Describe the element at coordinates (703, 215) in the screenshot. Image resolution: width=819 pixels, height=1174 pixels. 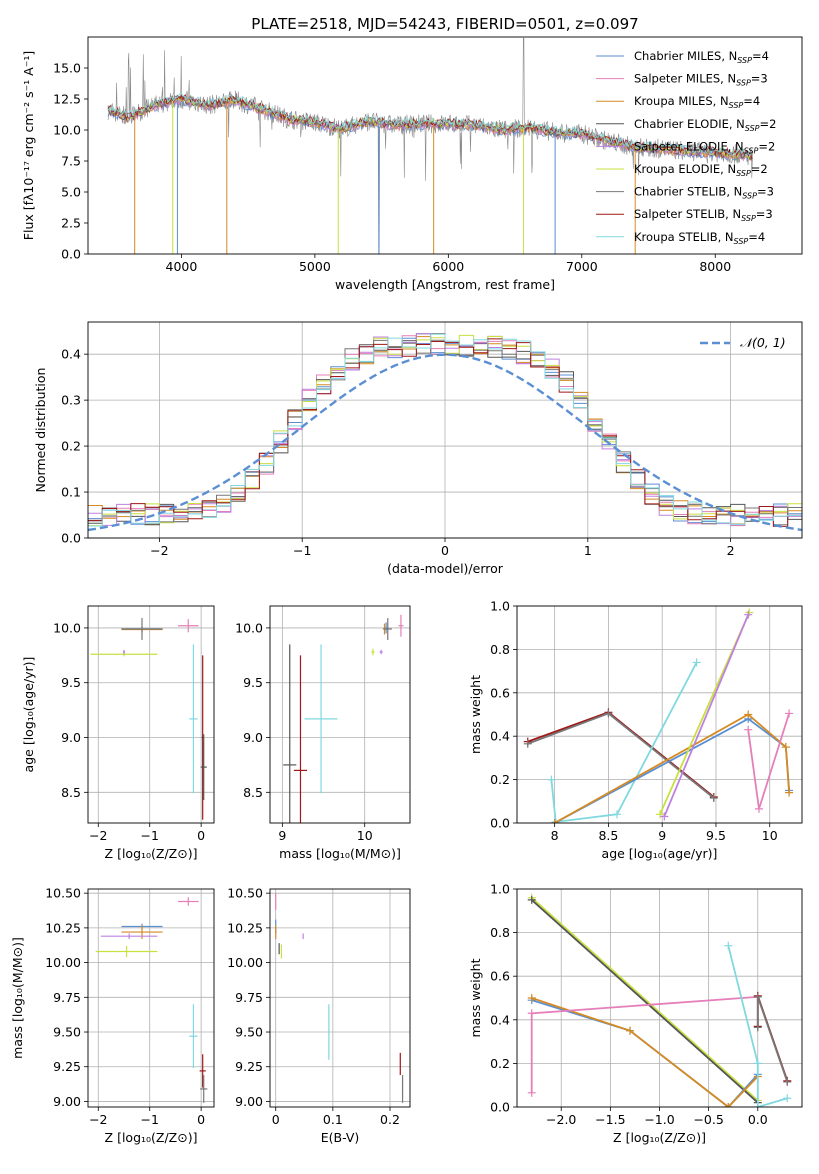
I see `legend-label-salpeter_stelib: Salpeter STELIB, NSSP=3` at that location.